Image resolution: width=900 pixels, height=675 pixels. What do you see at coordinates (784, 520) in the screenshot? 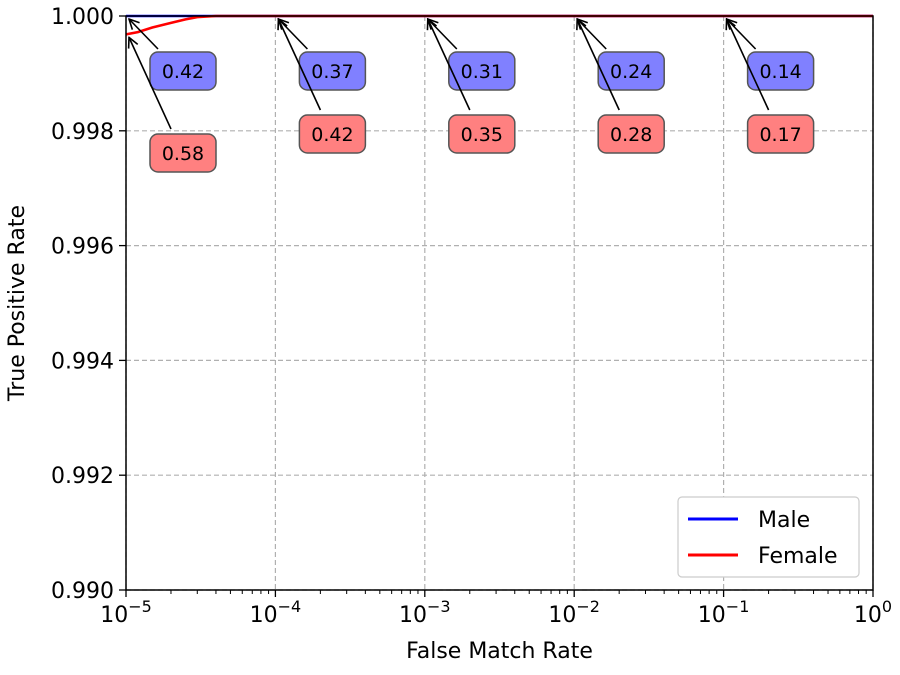
I see `legend-label-male: Male` at bounding box center [784, 520].